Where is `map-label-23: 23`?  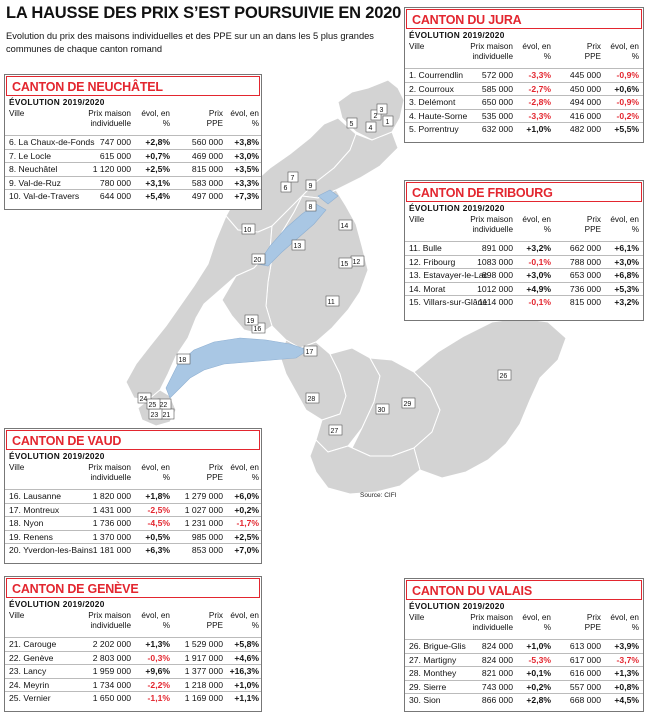 map-label-23: 23 is located at coordinates (155, 414).